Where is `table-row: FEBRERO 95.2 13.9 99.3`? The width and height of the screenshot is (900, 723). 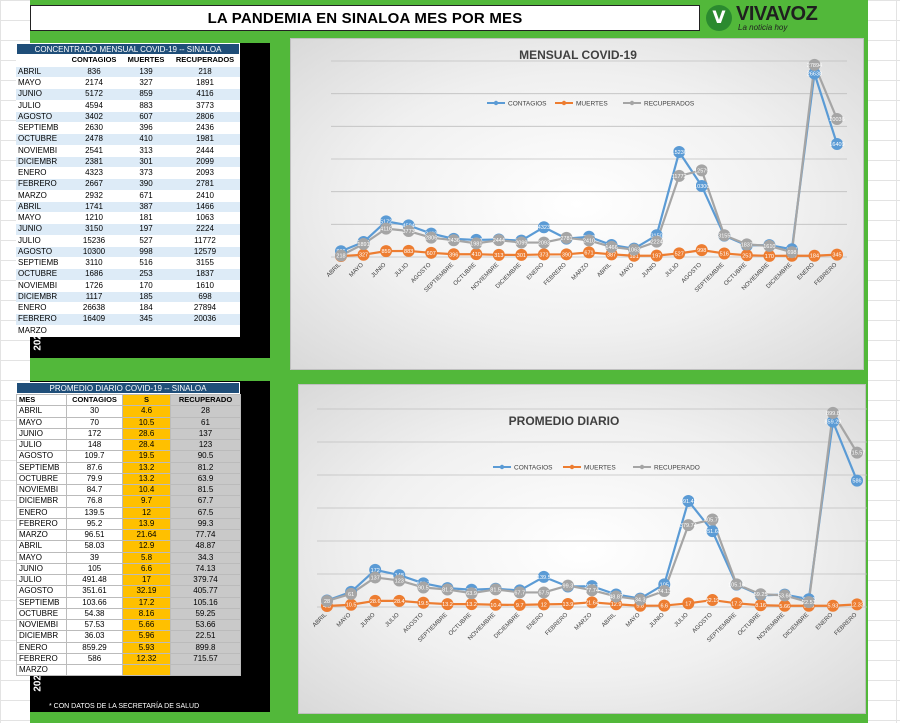 table-row: FEBRERO 95.2 13.9 99.3 is located at coordinates (128, 524).